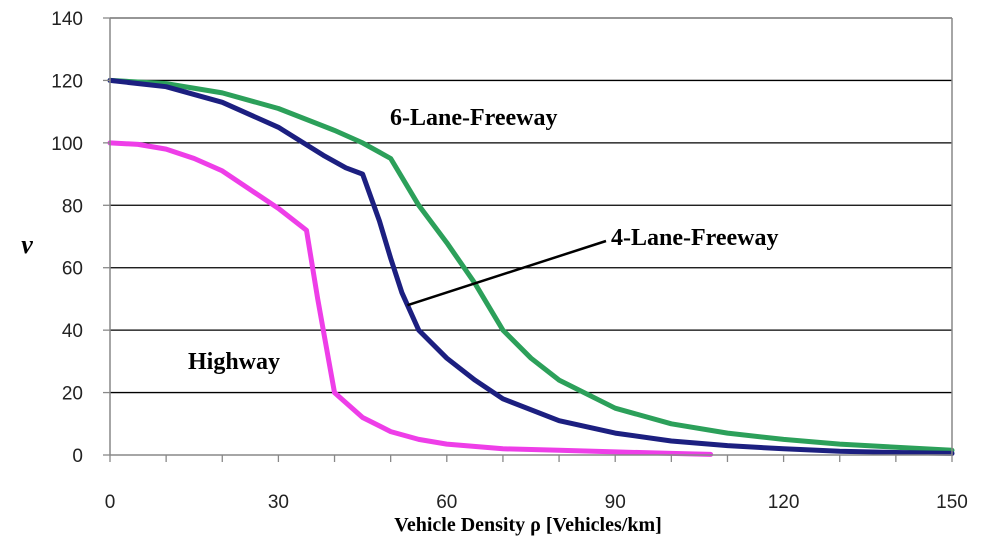 The image size is (986, 560). Describe the element at coordinates (27, 244) in the screenshot. I see `y-axis-title: v` at that location.